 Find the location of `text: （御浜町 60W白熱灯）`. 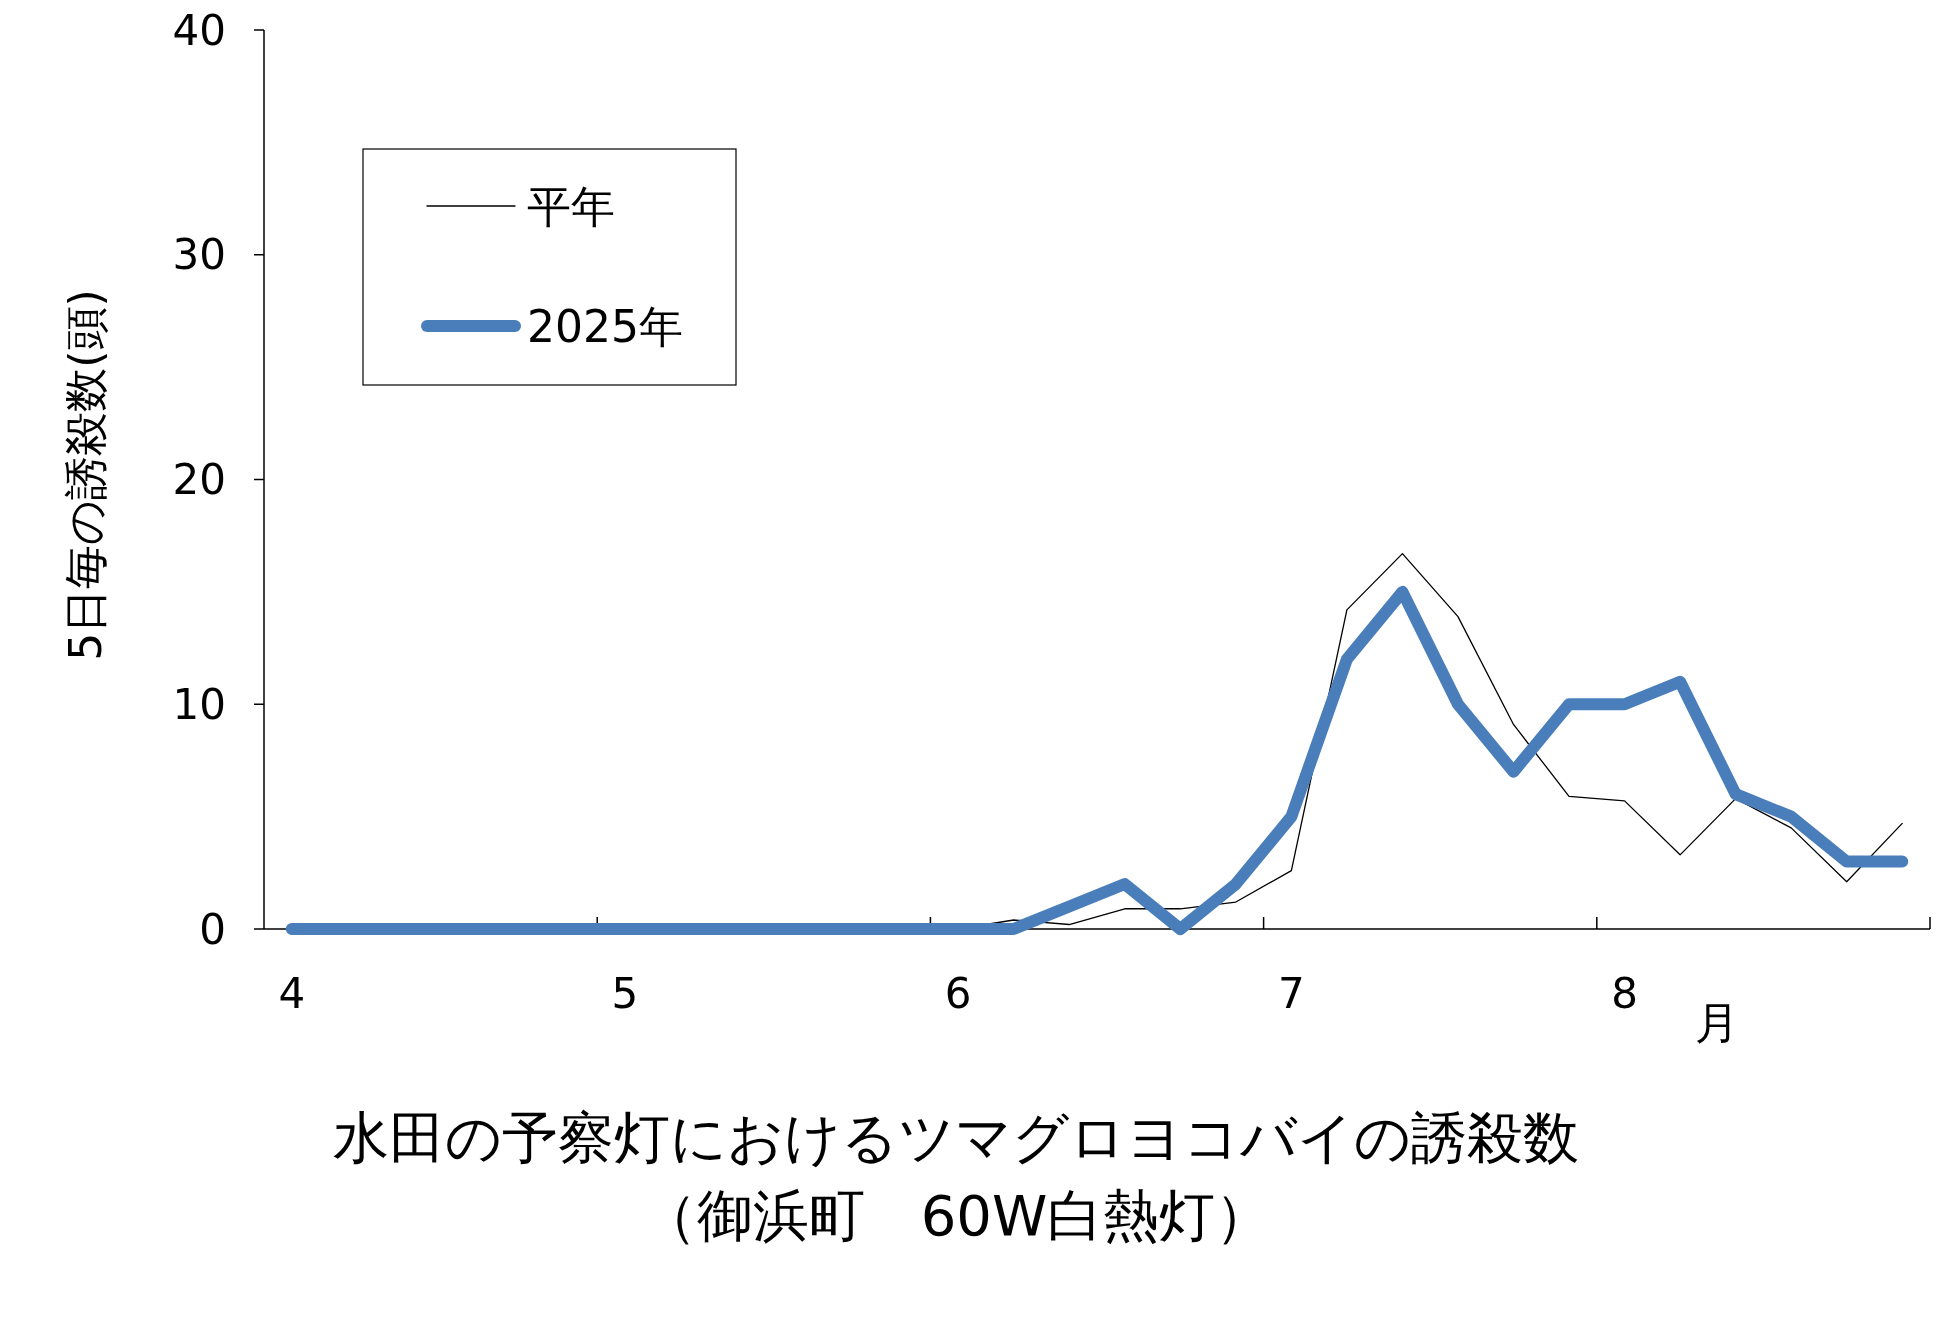

text: （御浜町 60W白熱灯） is located at coordinates (956, 1215).